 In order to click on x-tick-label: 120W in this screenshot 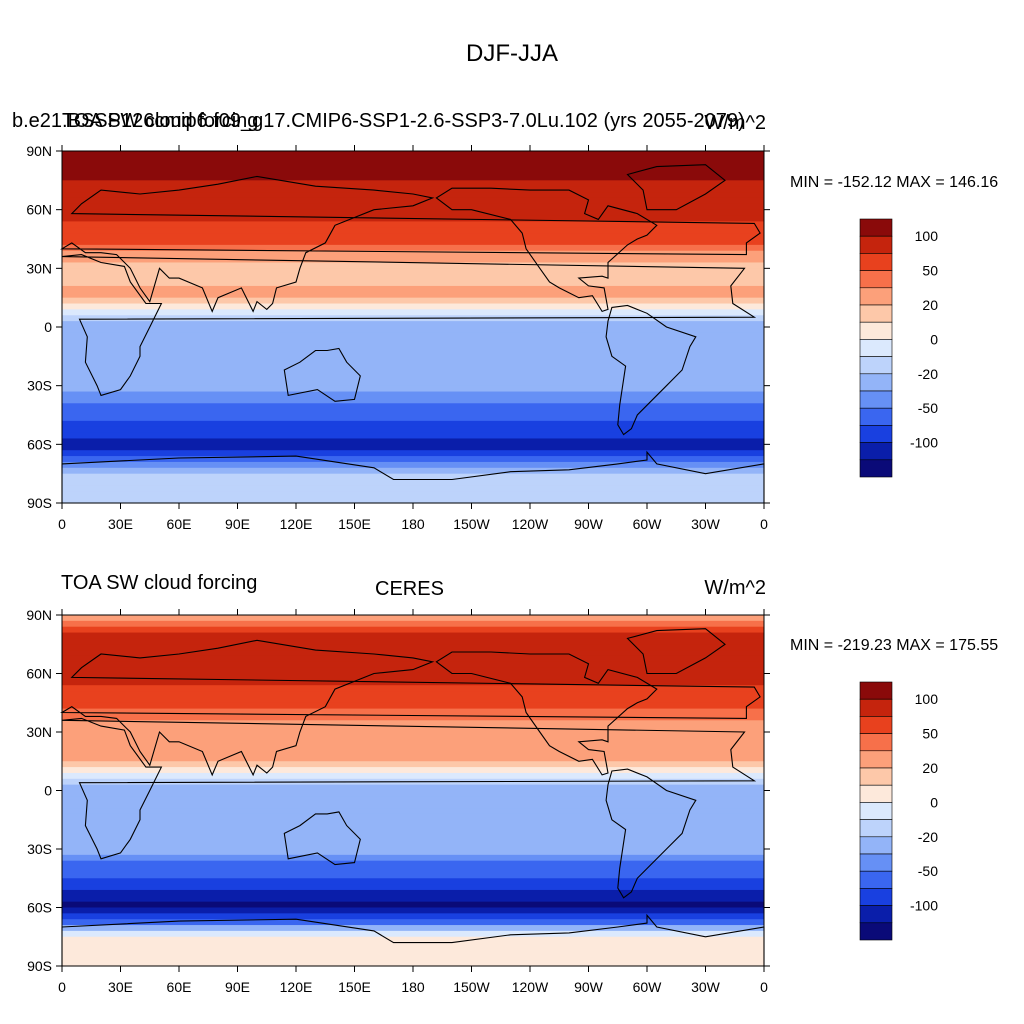, I will do `click(530, 987)`.